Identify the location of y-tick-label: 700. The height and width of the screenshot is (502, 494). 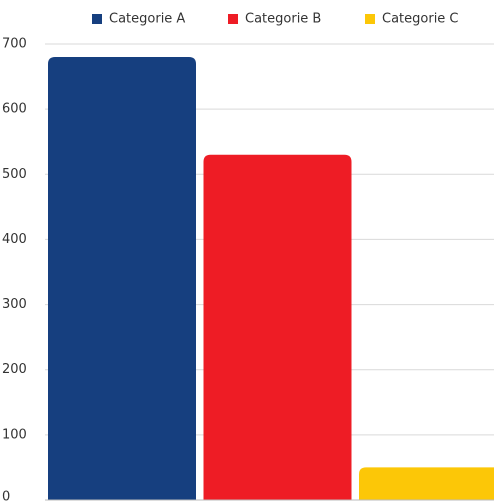
(14, 44).